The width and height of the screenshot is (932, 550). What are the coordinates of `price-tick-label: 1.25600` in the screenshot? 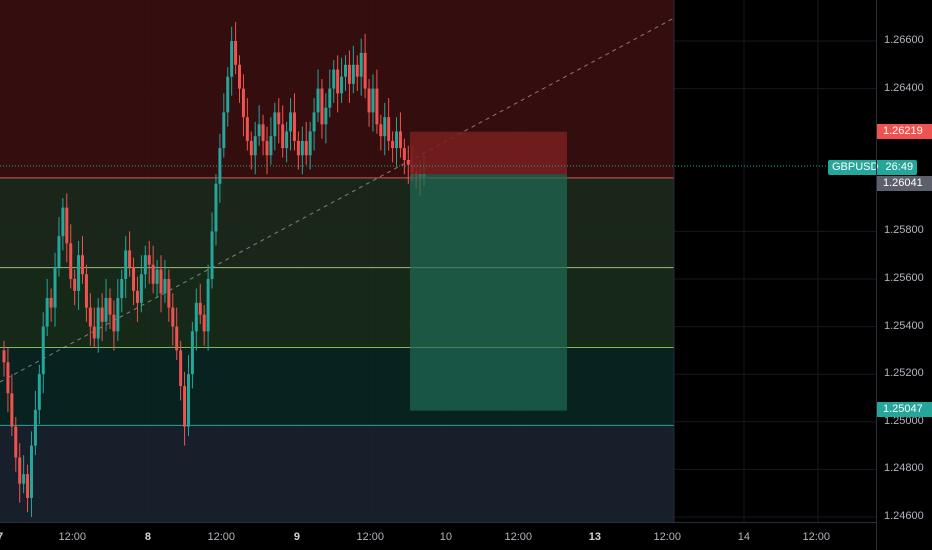 It's located at (904, 278).